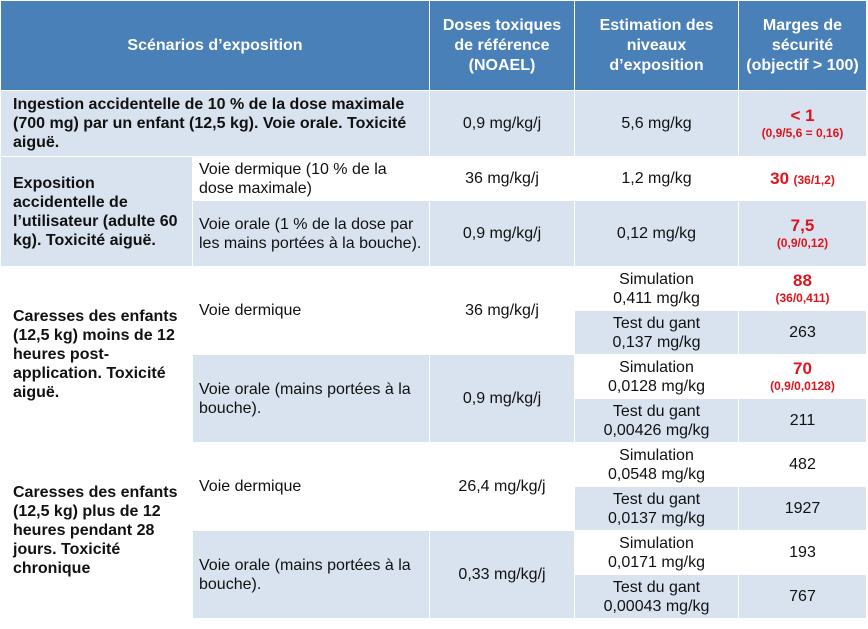  I want to click on method-value: 0,00043 mg/kg, so click(656, 606).